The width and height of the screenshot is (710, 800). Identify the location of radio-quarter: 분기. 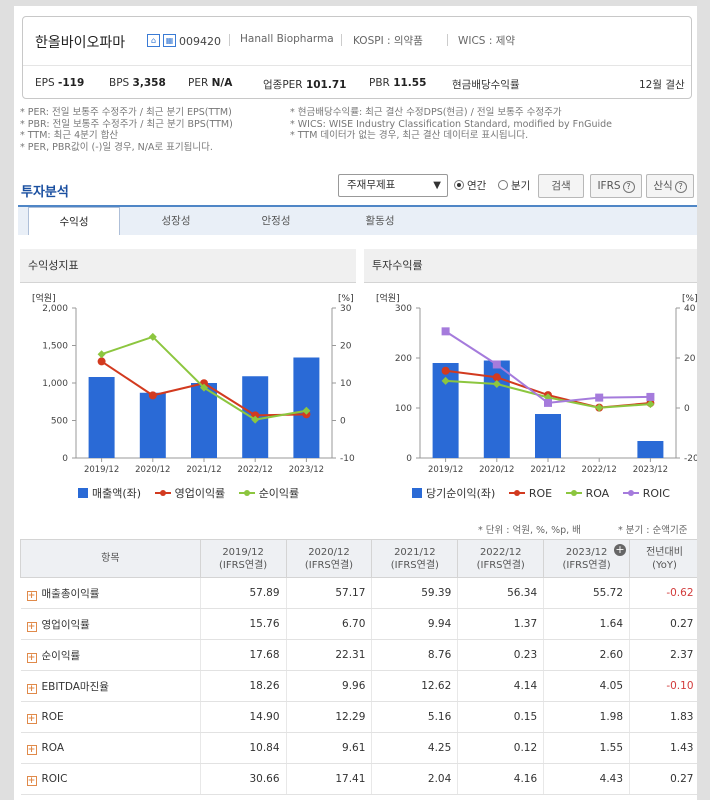
(514, 185).